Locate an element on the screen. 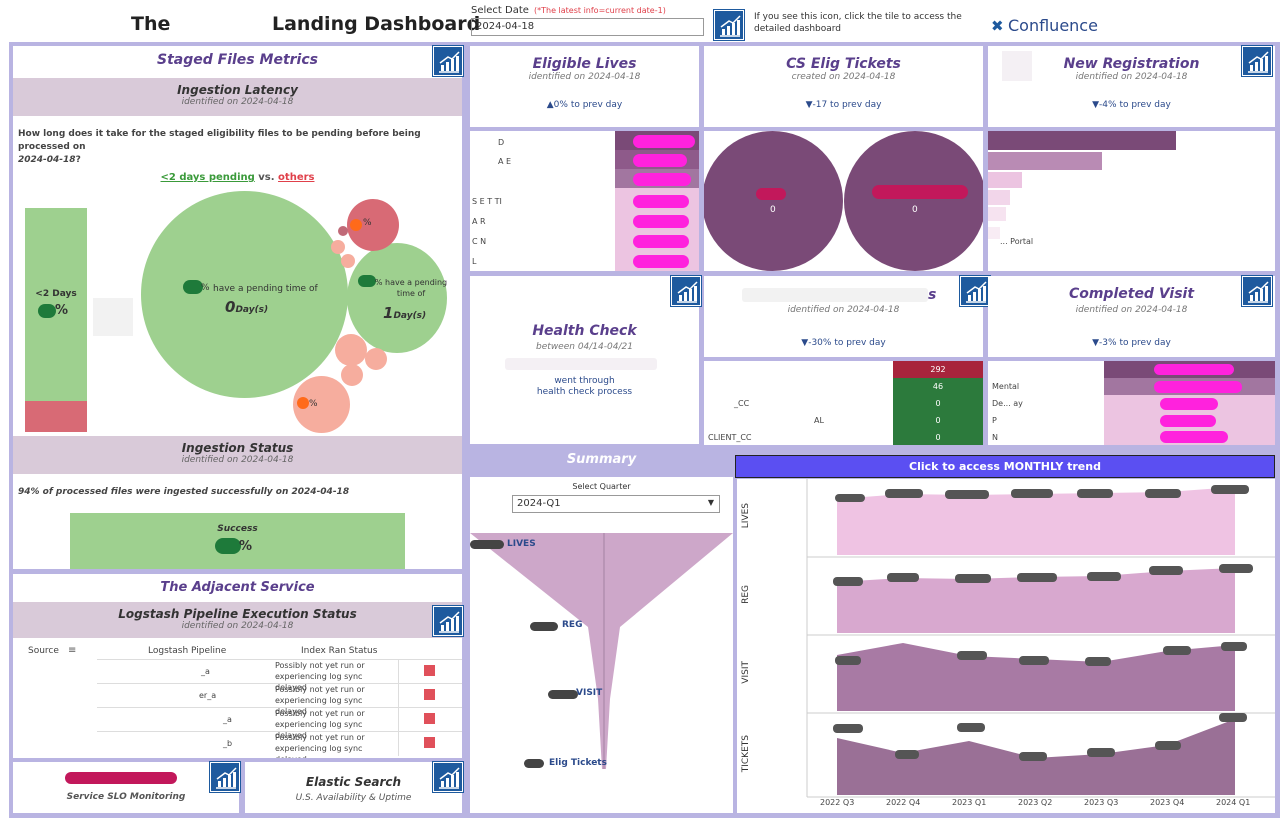 This screenshot has width=1285, height=824. registration-title: New Registration is located at coordinates (1131, 64).